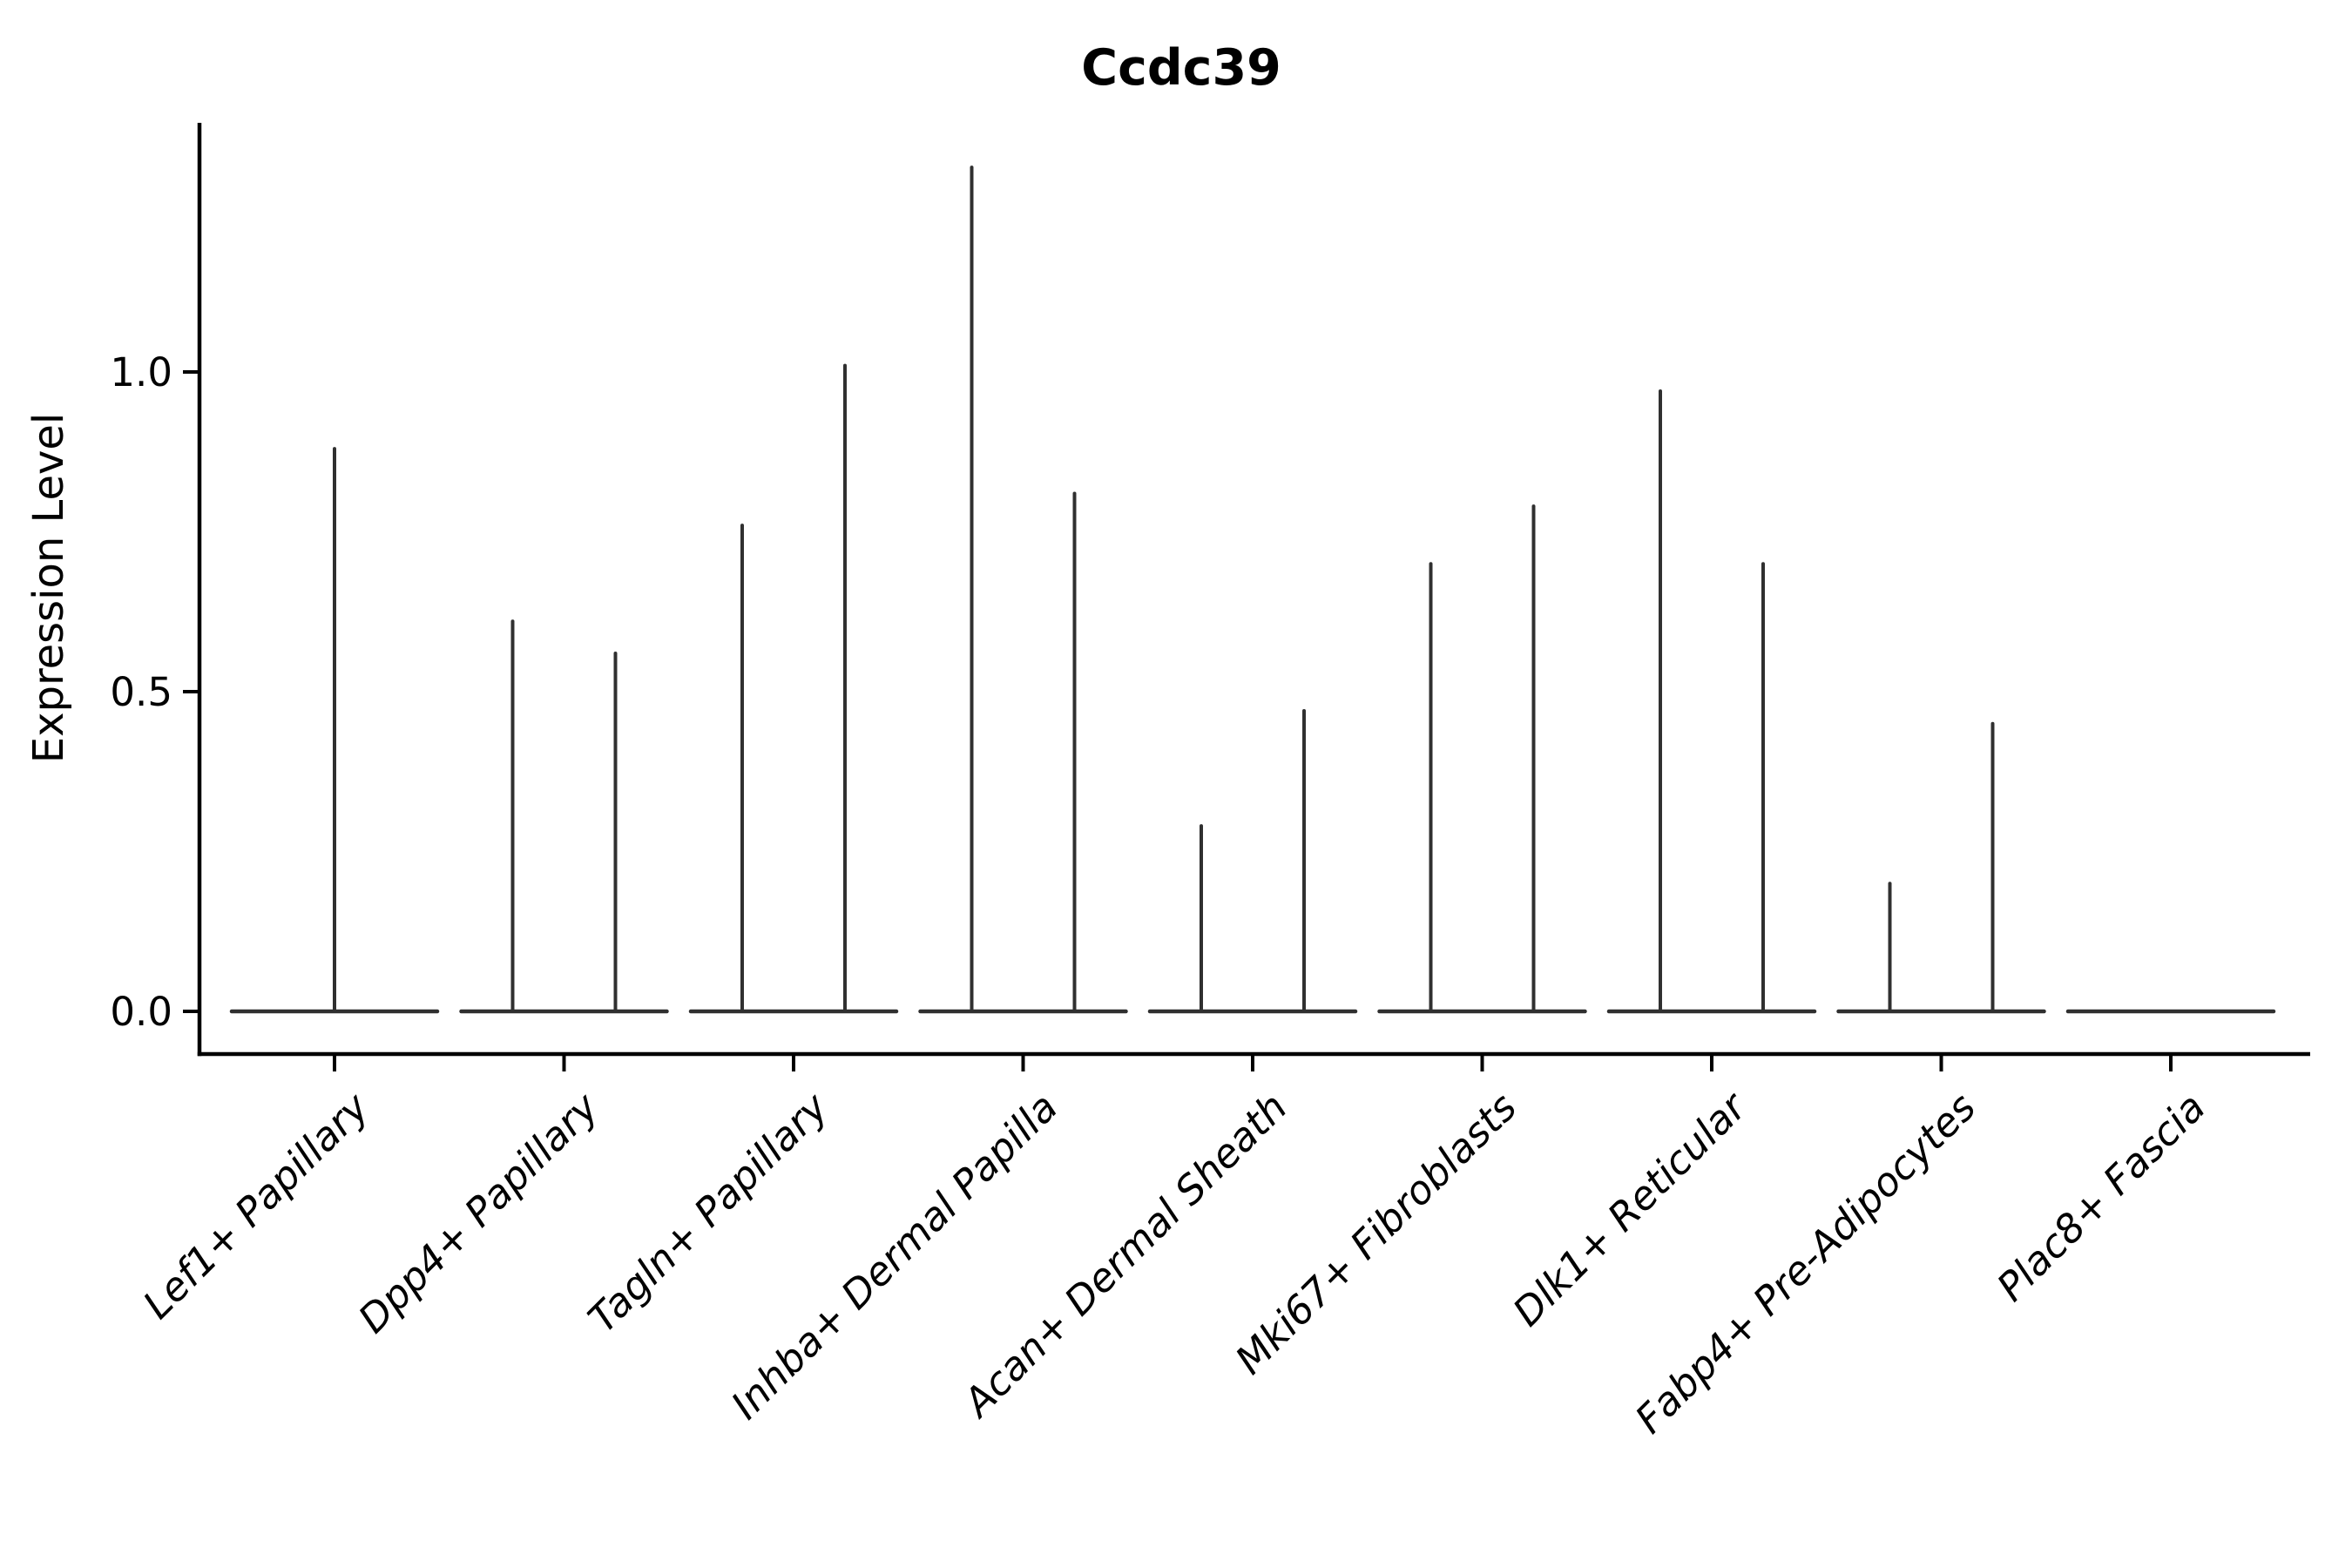 This screenshot has width=2352, height=1568. Describe the element at coordinates (1181, 68) in the screenshot. I see `chart-title: Ccdc39` at that location.